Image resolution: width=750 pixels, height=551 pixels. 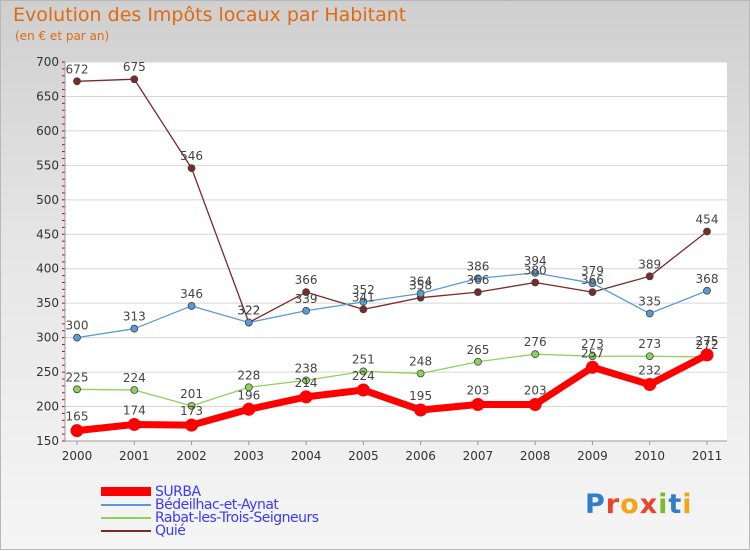 What do you see at coordinates (613, 504) in the screenshot?
I see `logo-letter: r` at bounding box center [613, 504].